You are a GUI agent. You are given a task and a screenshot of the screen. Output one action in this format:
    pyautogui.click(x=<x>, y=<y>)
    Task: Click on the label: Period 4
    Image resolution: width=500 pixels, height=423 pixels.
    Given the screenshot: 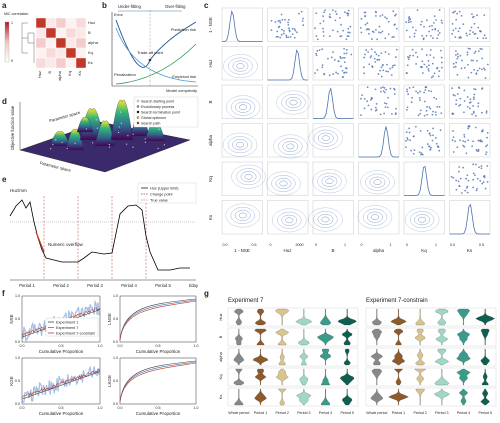 What is the action you would take?
    pyautogui.click(x=463, y=413)
    